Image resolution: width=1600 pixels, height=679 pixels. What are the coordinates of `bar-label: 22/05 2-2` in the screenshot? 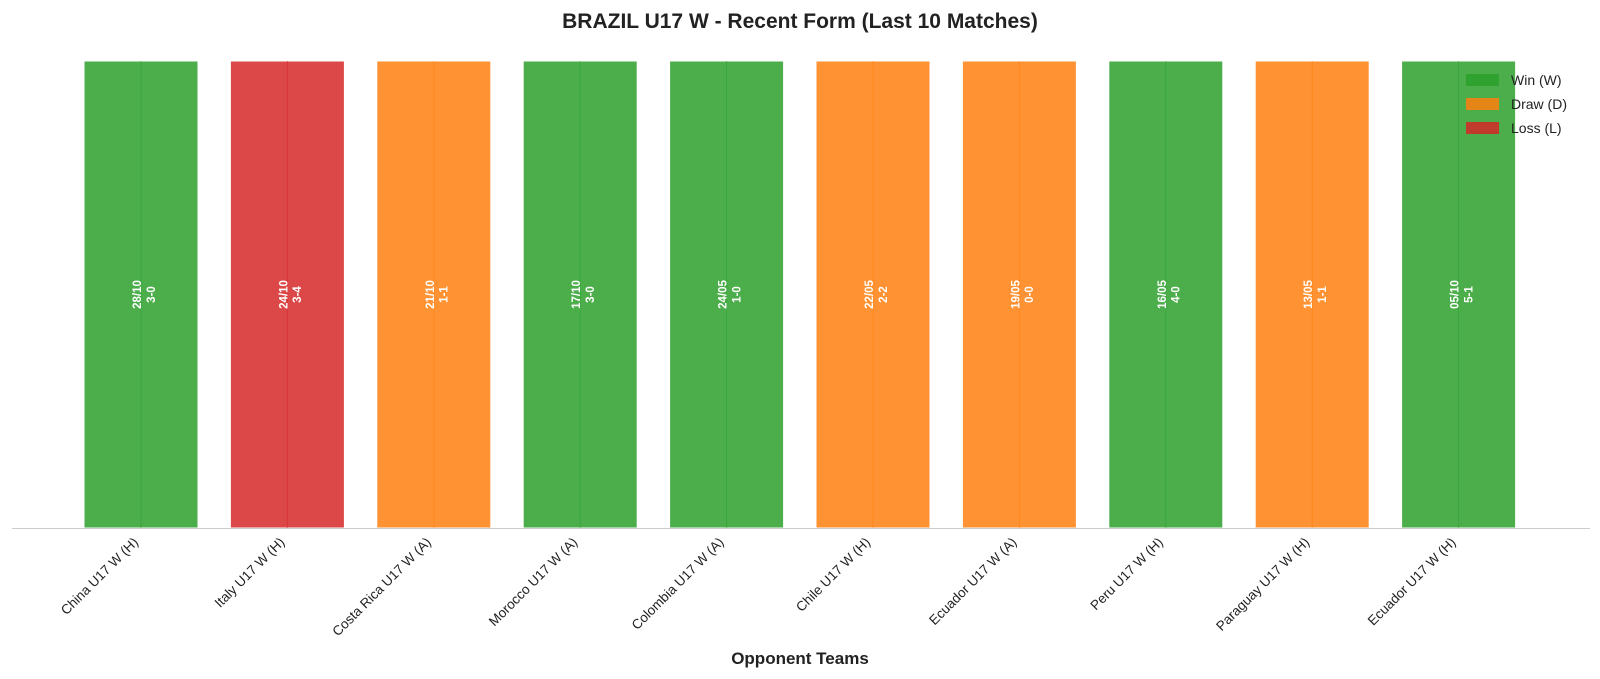 It's located at (877, 294).